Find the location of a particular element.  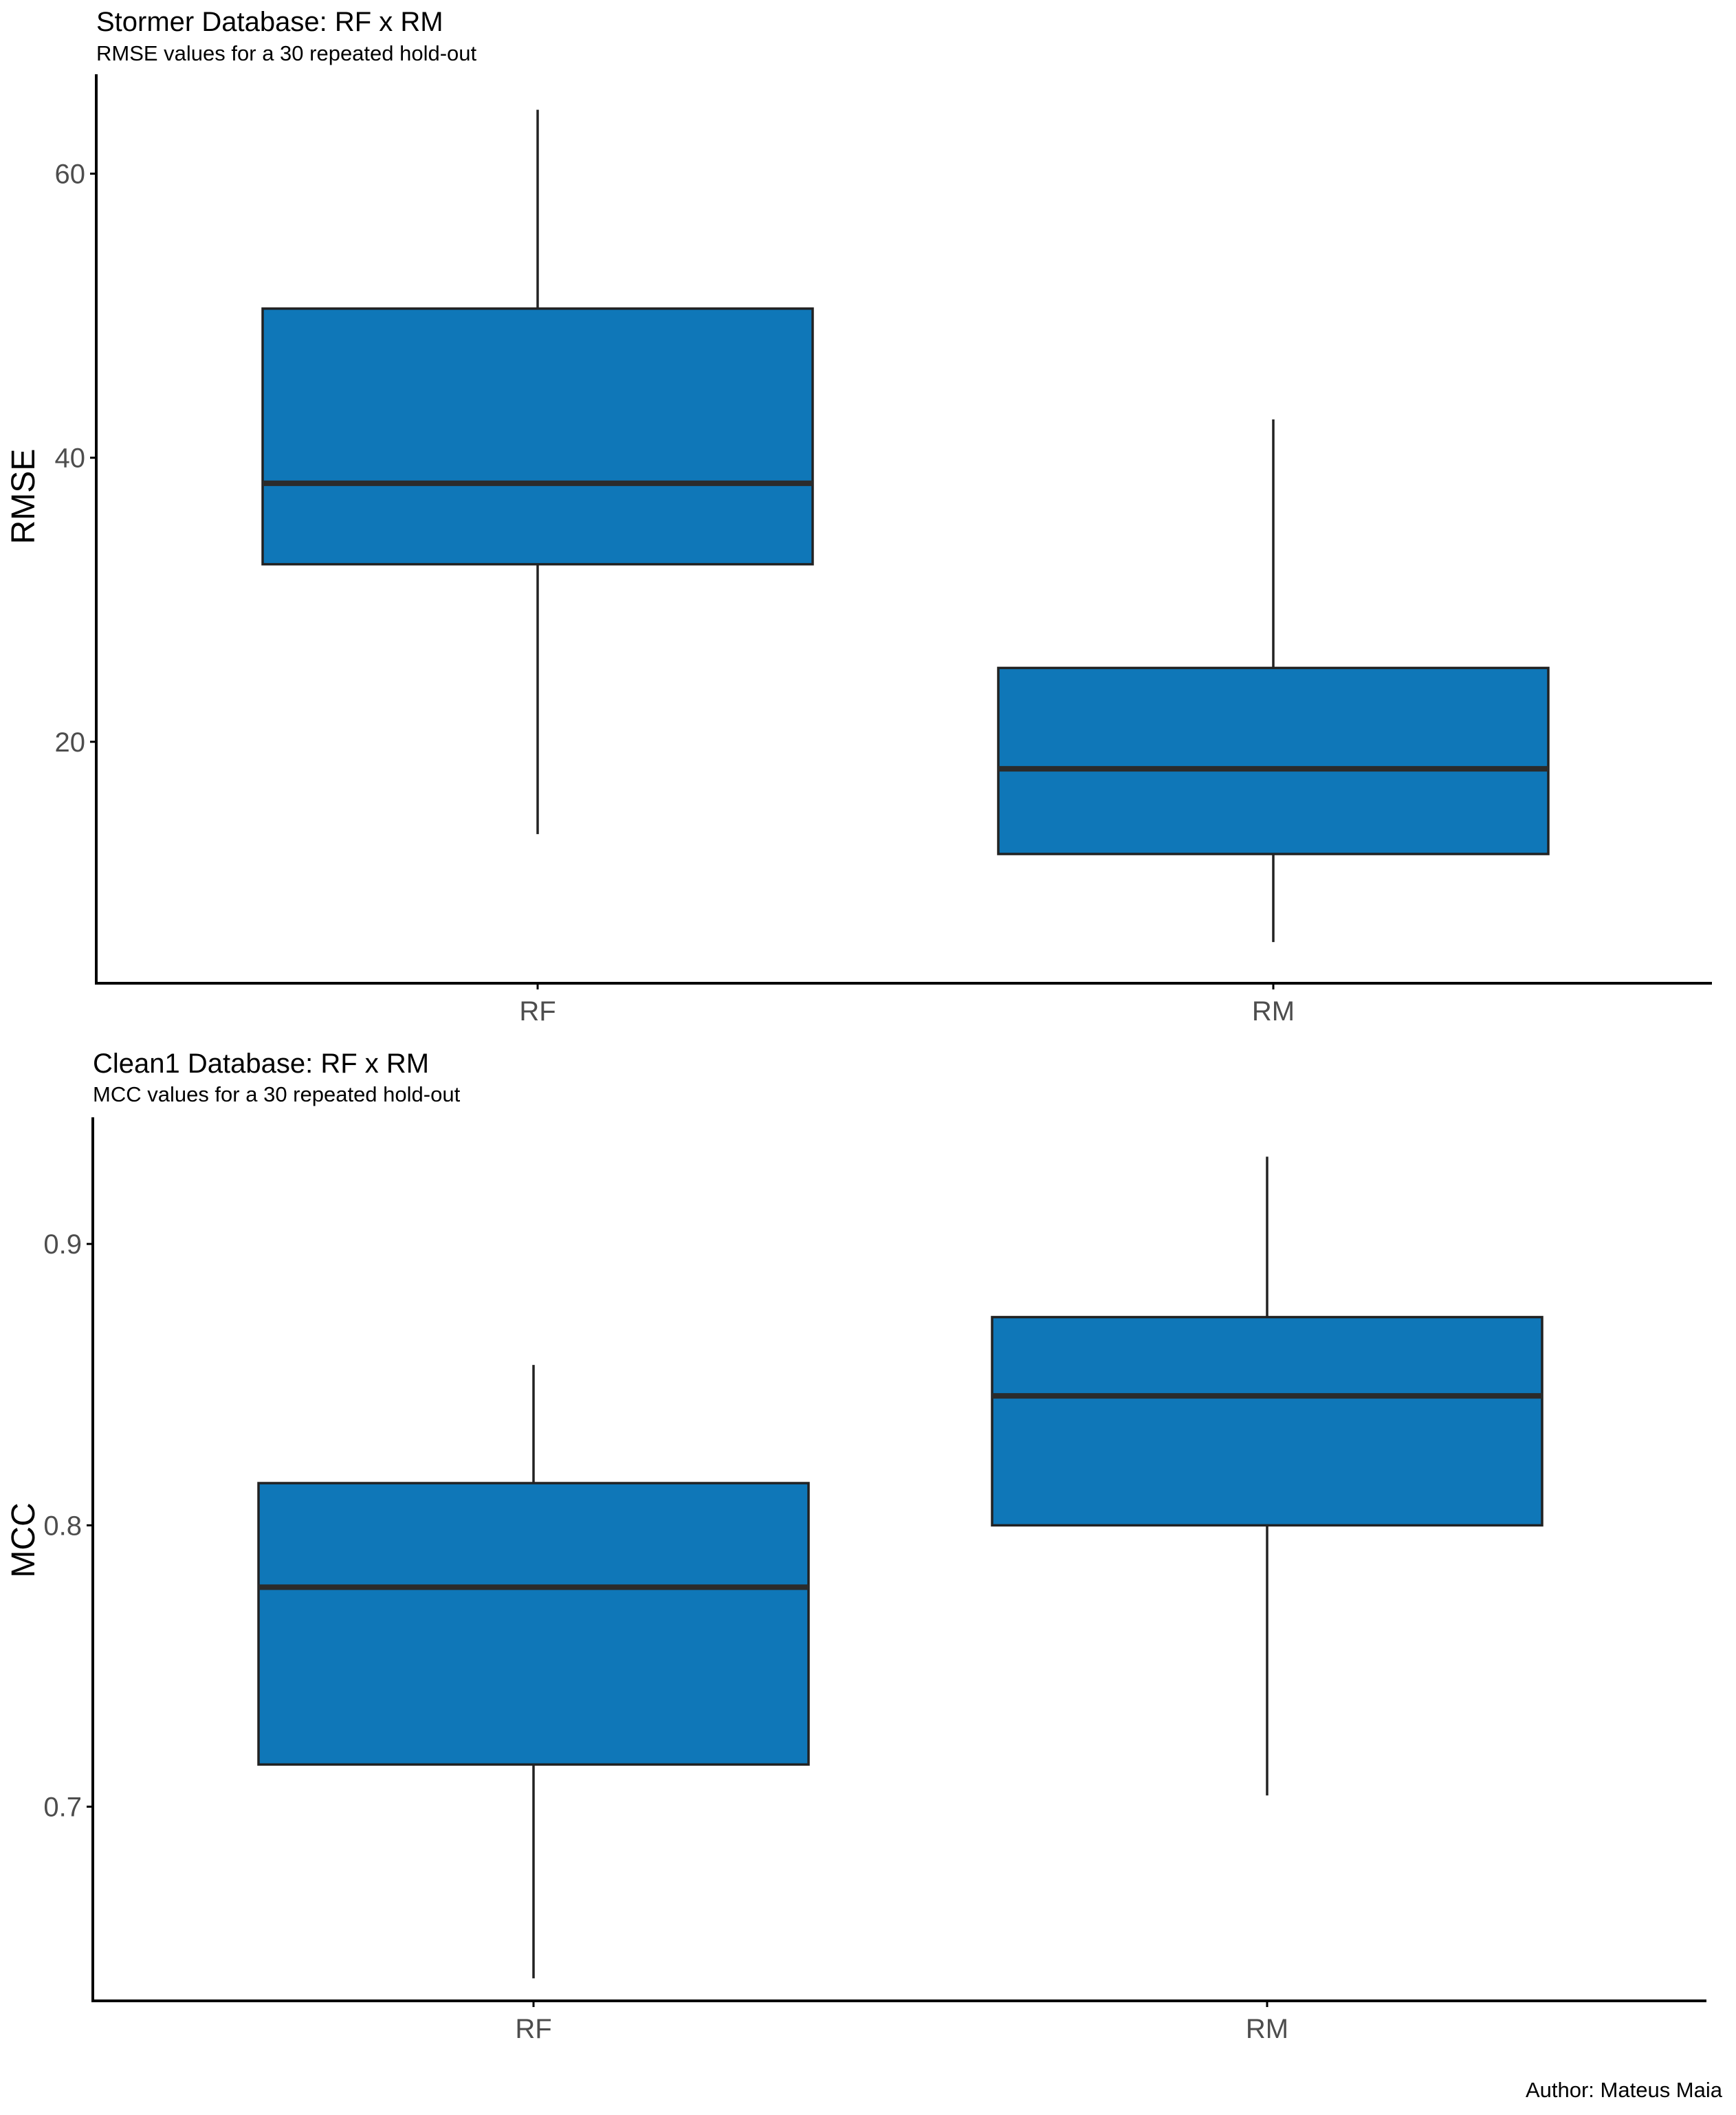

panel-title: Stormer Database: RF x RM is located at coordinates (269, 22).